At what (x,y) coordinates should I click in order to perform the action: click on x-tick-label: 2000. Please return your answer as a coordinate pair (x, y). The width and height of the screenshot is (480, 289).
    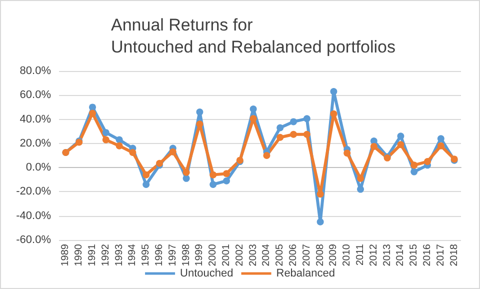
    Looking at the image, I should click on (213, 255).